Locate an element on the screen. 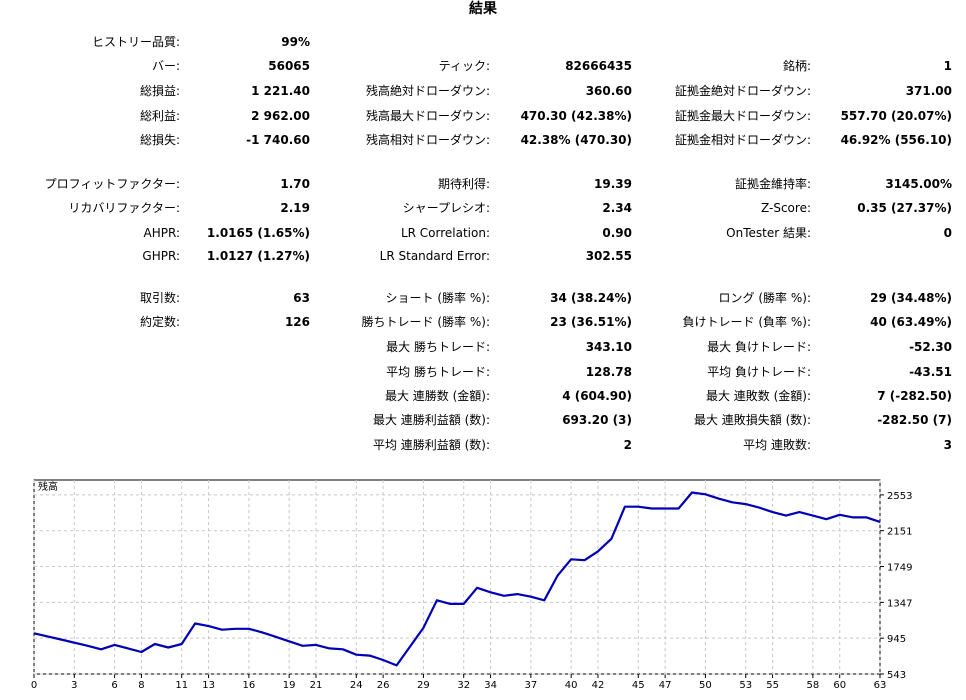 This screenshot has width=966, height=700. stat-label: 平均 勝ちトレード: is located at coordinates (438, 372).